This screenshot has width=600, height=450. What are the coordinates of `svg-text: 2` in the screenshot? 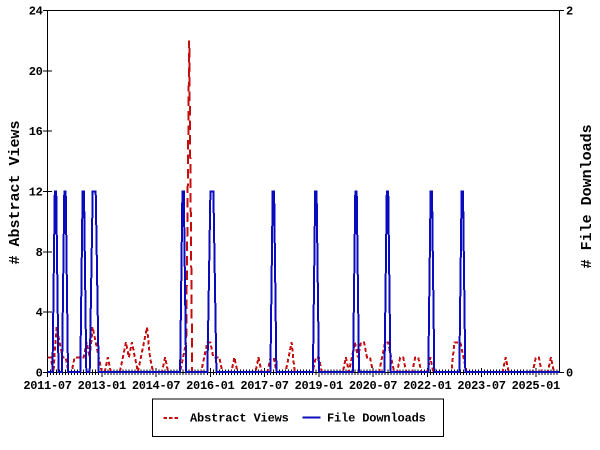 It's located at (569, 12).